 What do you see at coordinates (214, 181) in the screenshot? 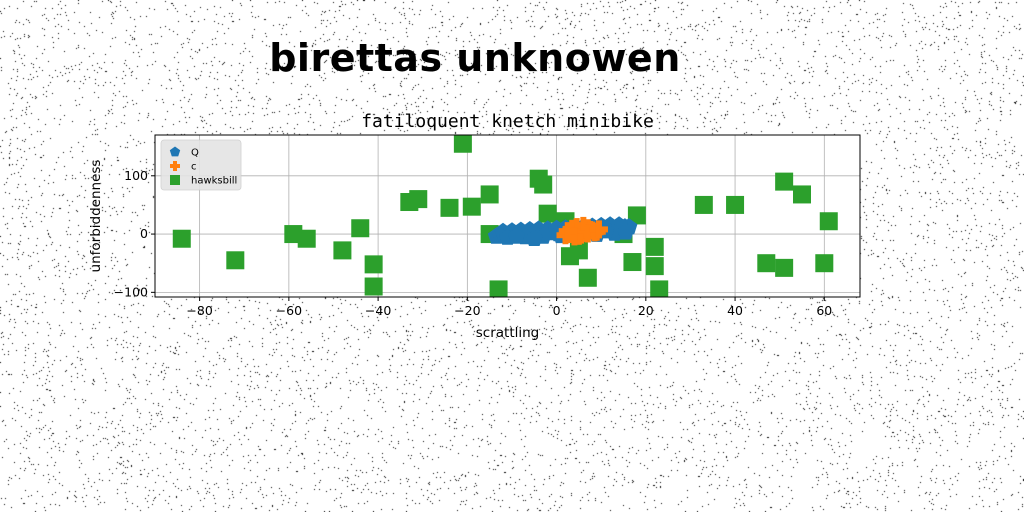
I see `legend-label: hawksbill` at bounding box center [214, 181].